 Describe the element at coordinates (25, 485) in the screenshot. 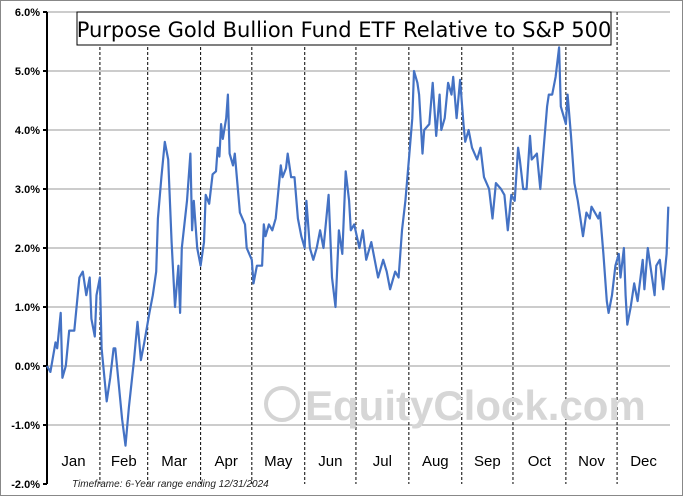

I see `y-tick-label: -2.0%` at that location.